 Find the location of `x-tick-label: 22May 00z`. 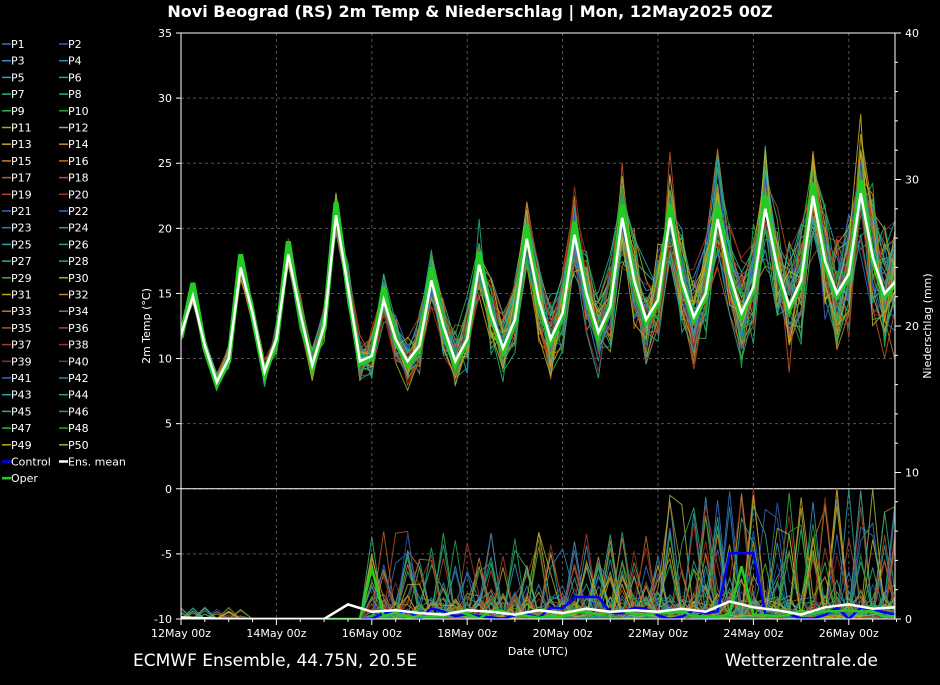

x-tick-label: 22May 00z is located at coordinates (658, 633).